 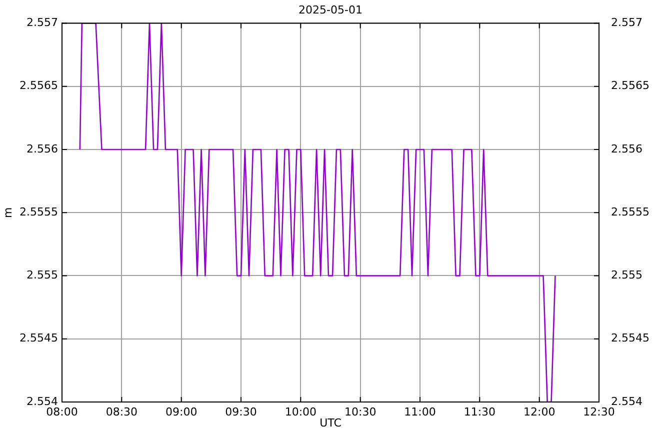 What do you see at coordinates (360, 411) in the screenshot?
I see `x-tick-label: 10:30` at bounding box center [360, 411].